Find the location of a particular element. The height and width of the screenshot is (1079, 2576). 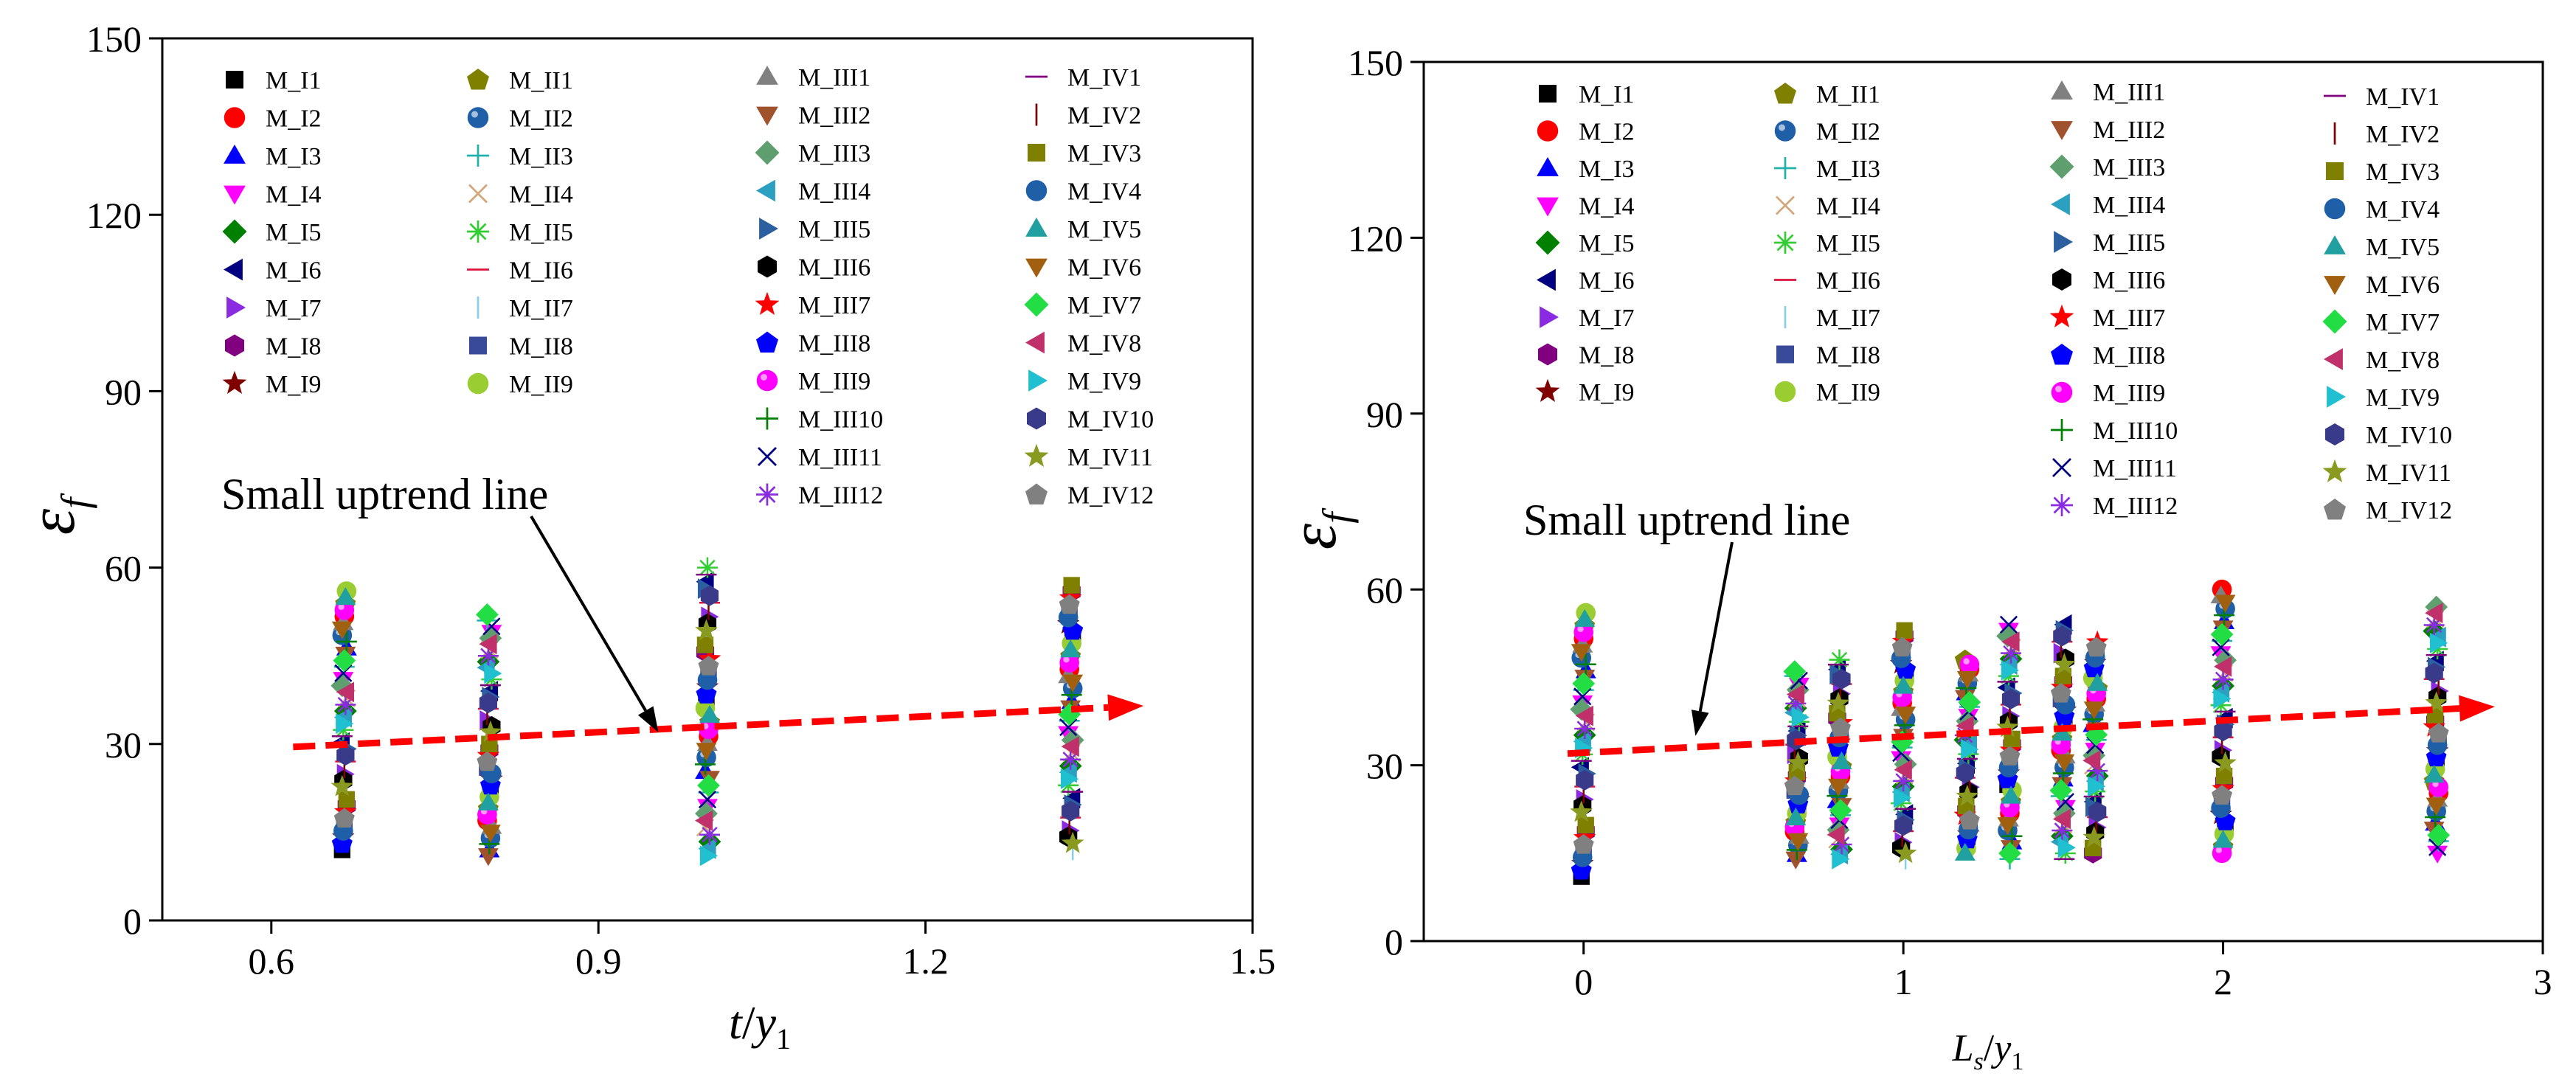

right-legend-label: M_III1 is located at coordinates (2129, 92).